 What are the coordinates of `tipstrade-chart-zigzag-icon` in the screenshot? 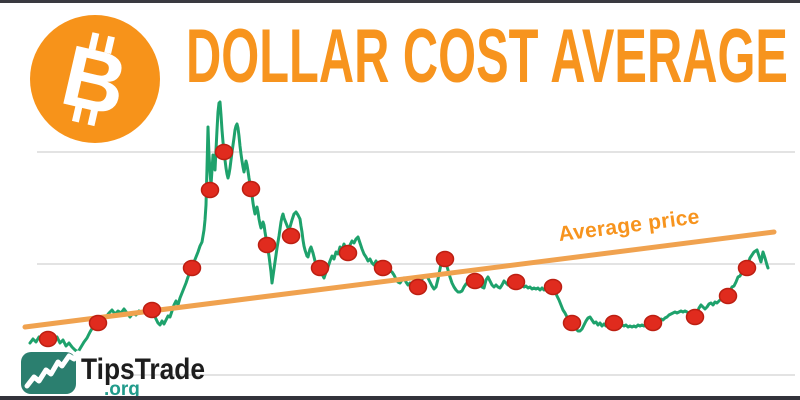 It's located at (52, 369).